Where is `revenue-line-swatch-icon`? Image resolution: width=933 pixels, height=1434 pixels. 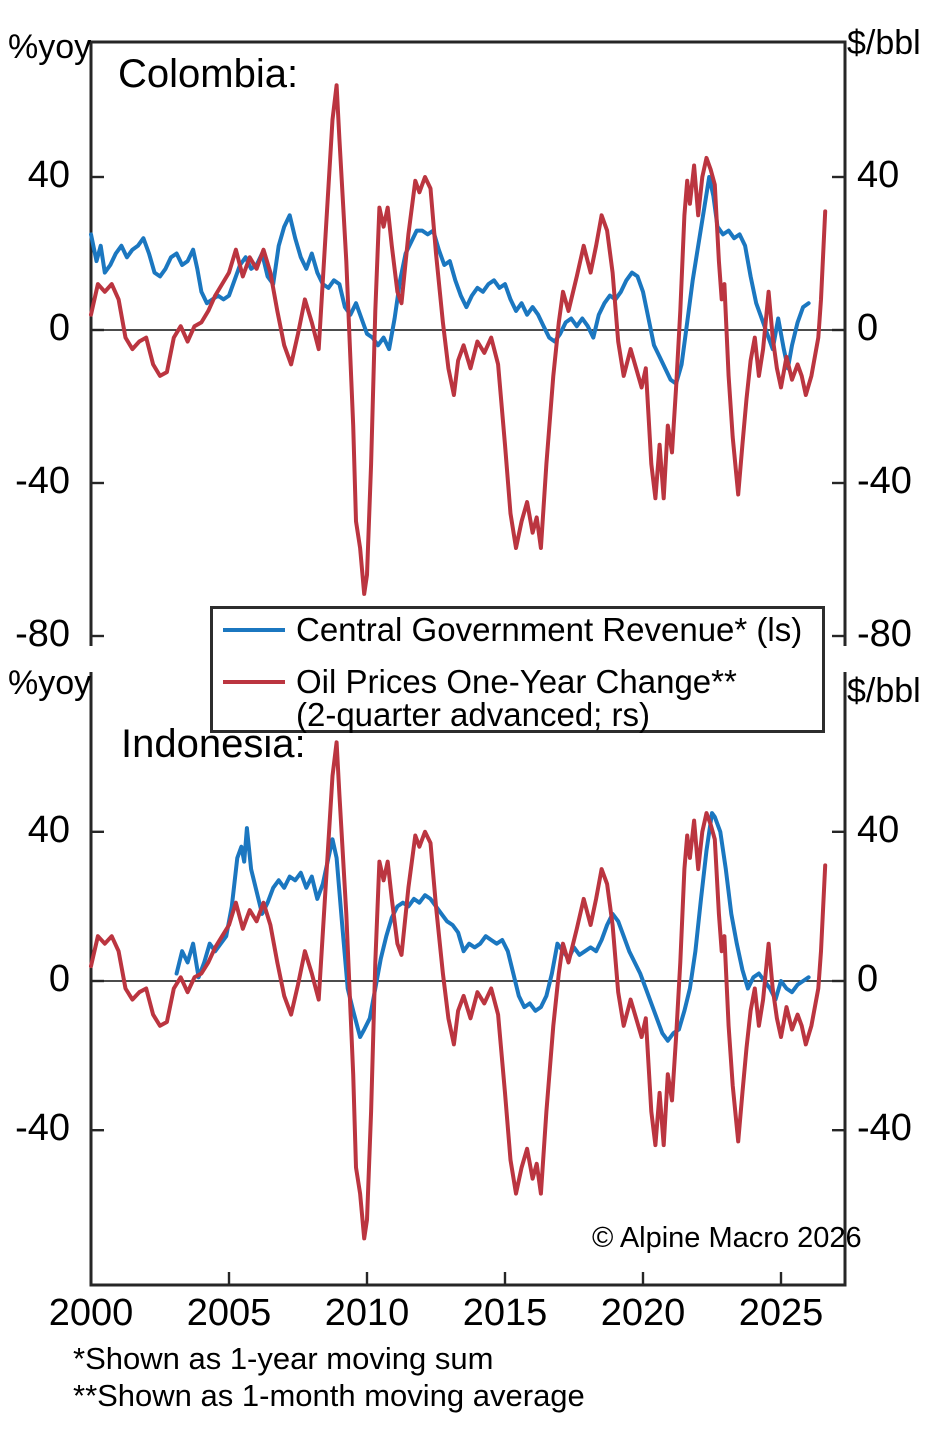
revenue-line-swatch-icon is located at coordinates (254, 630).